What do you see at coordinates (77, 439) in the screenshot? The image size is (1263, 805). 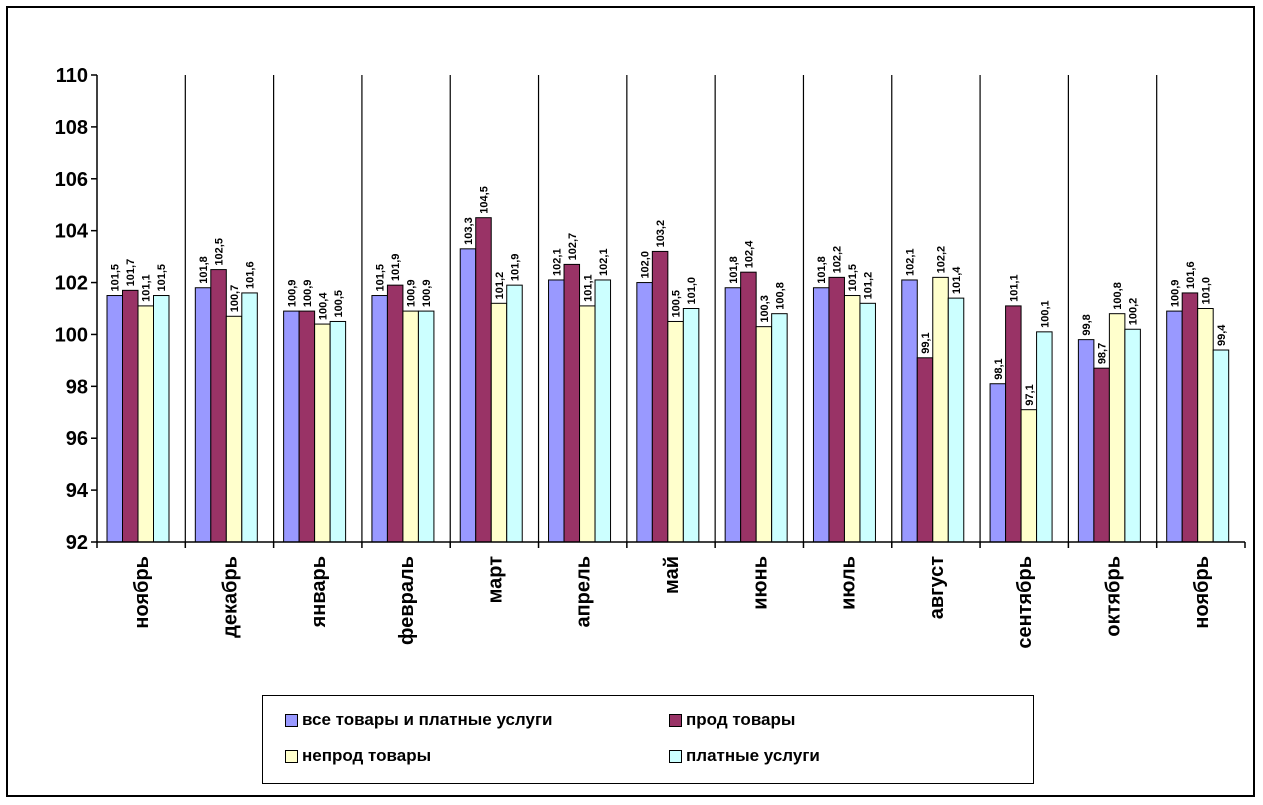 I see `y-tick-label: 96` at bounding box center [77, 439].